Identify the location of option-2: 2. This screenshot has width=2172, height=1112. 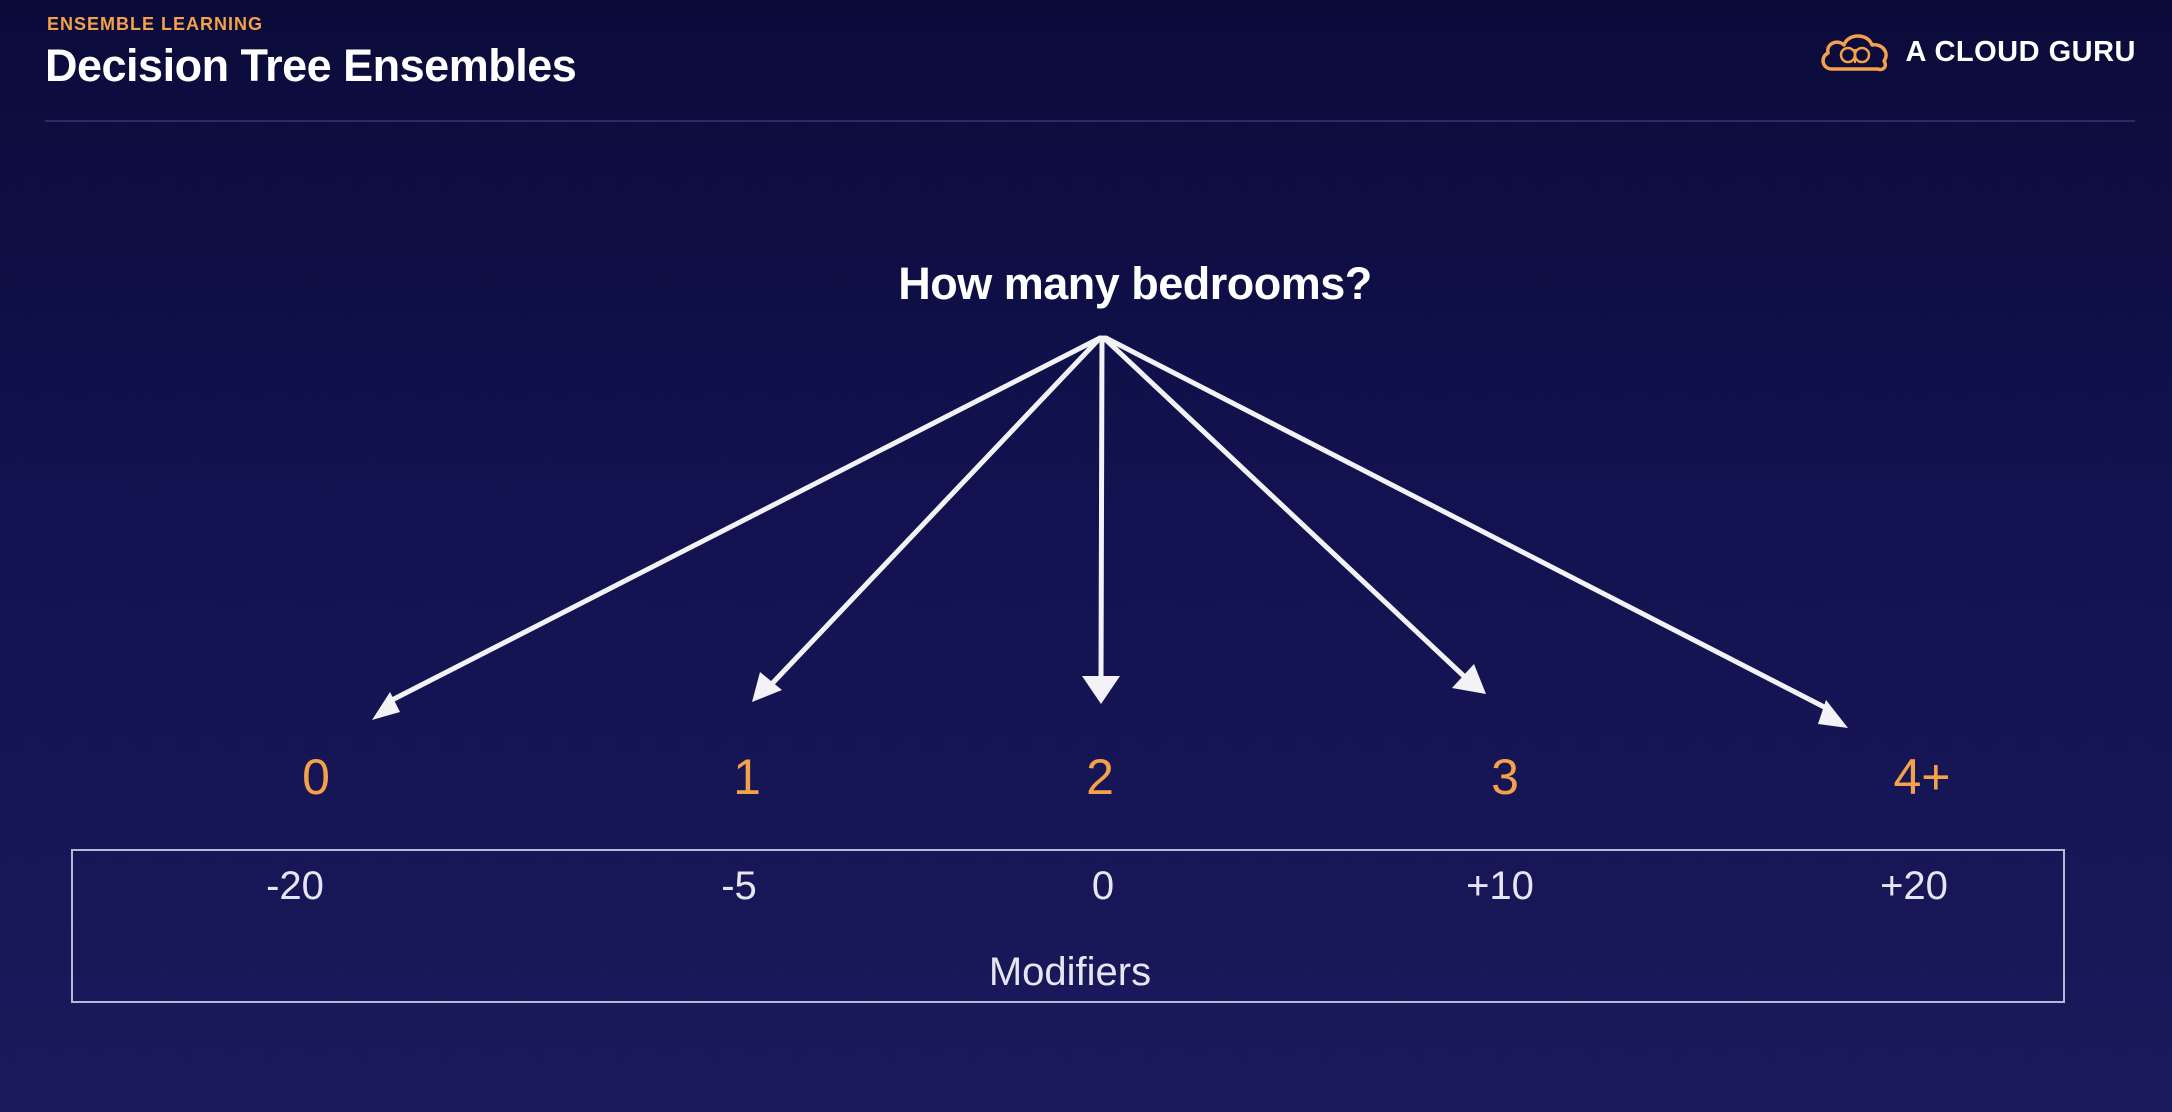
(1100, 777).